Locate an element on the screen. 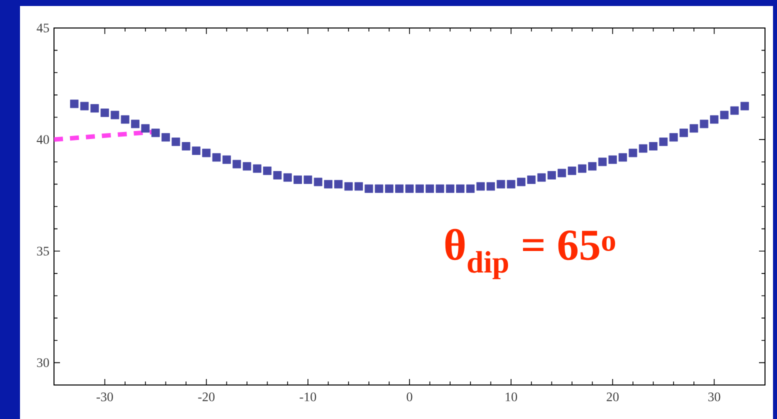 This screenshot has height=419, width=777. x-tick-label: 10 is located at coordinates (512, 397).